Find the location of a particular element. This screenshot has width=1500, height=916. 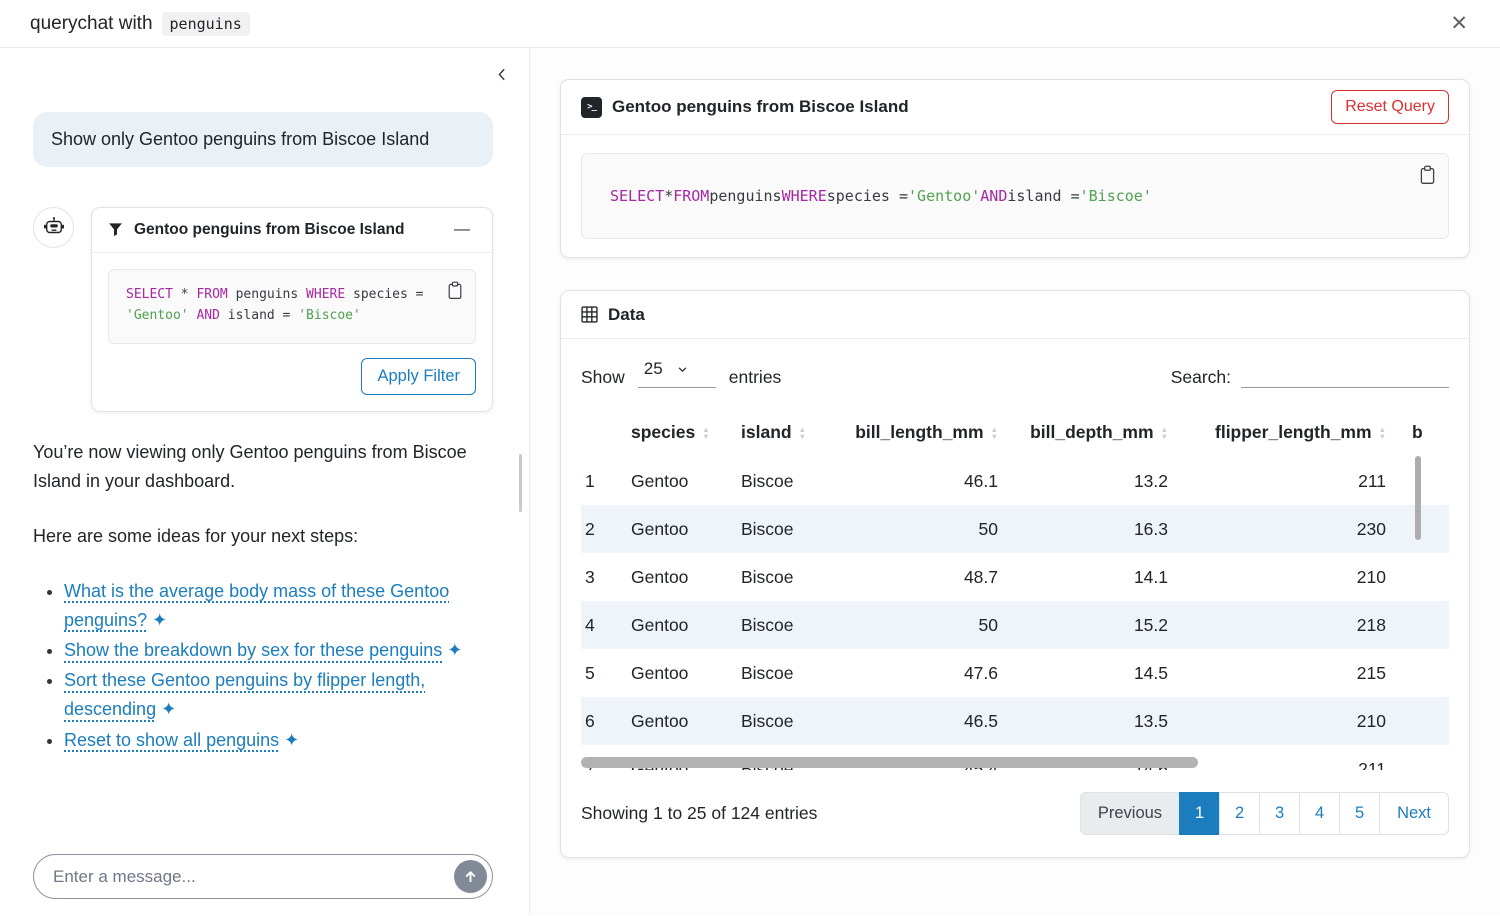

suggestion-link: Reset to show all penguins is located at coordinates (172, 739).